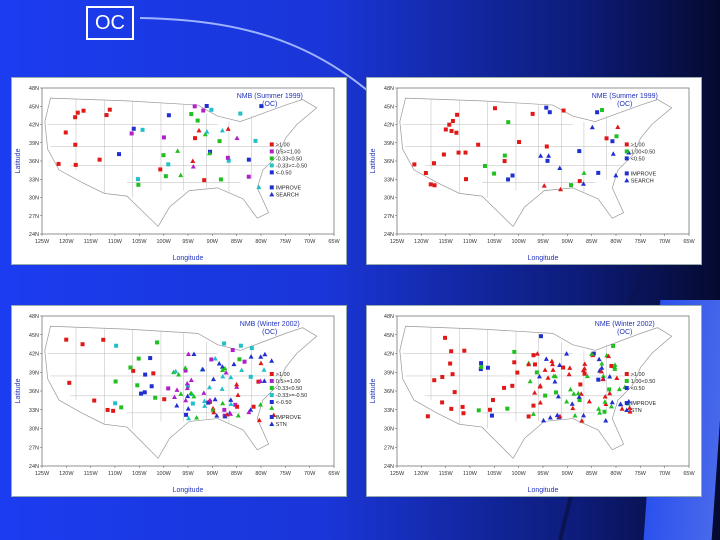 This screenshot has width=720, height=540. What do you see at coordinates (115, 474) in the screenshot?
I see `x-tick-label: 110W` at bounding box center [115, 474].